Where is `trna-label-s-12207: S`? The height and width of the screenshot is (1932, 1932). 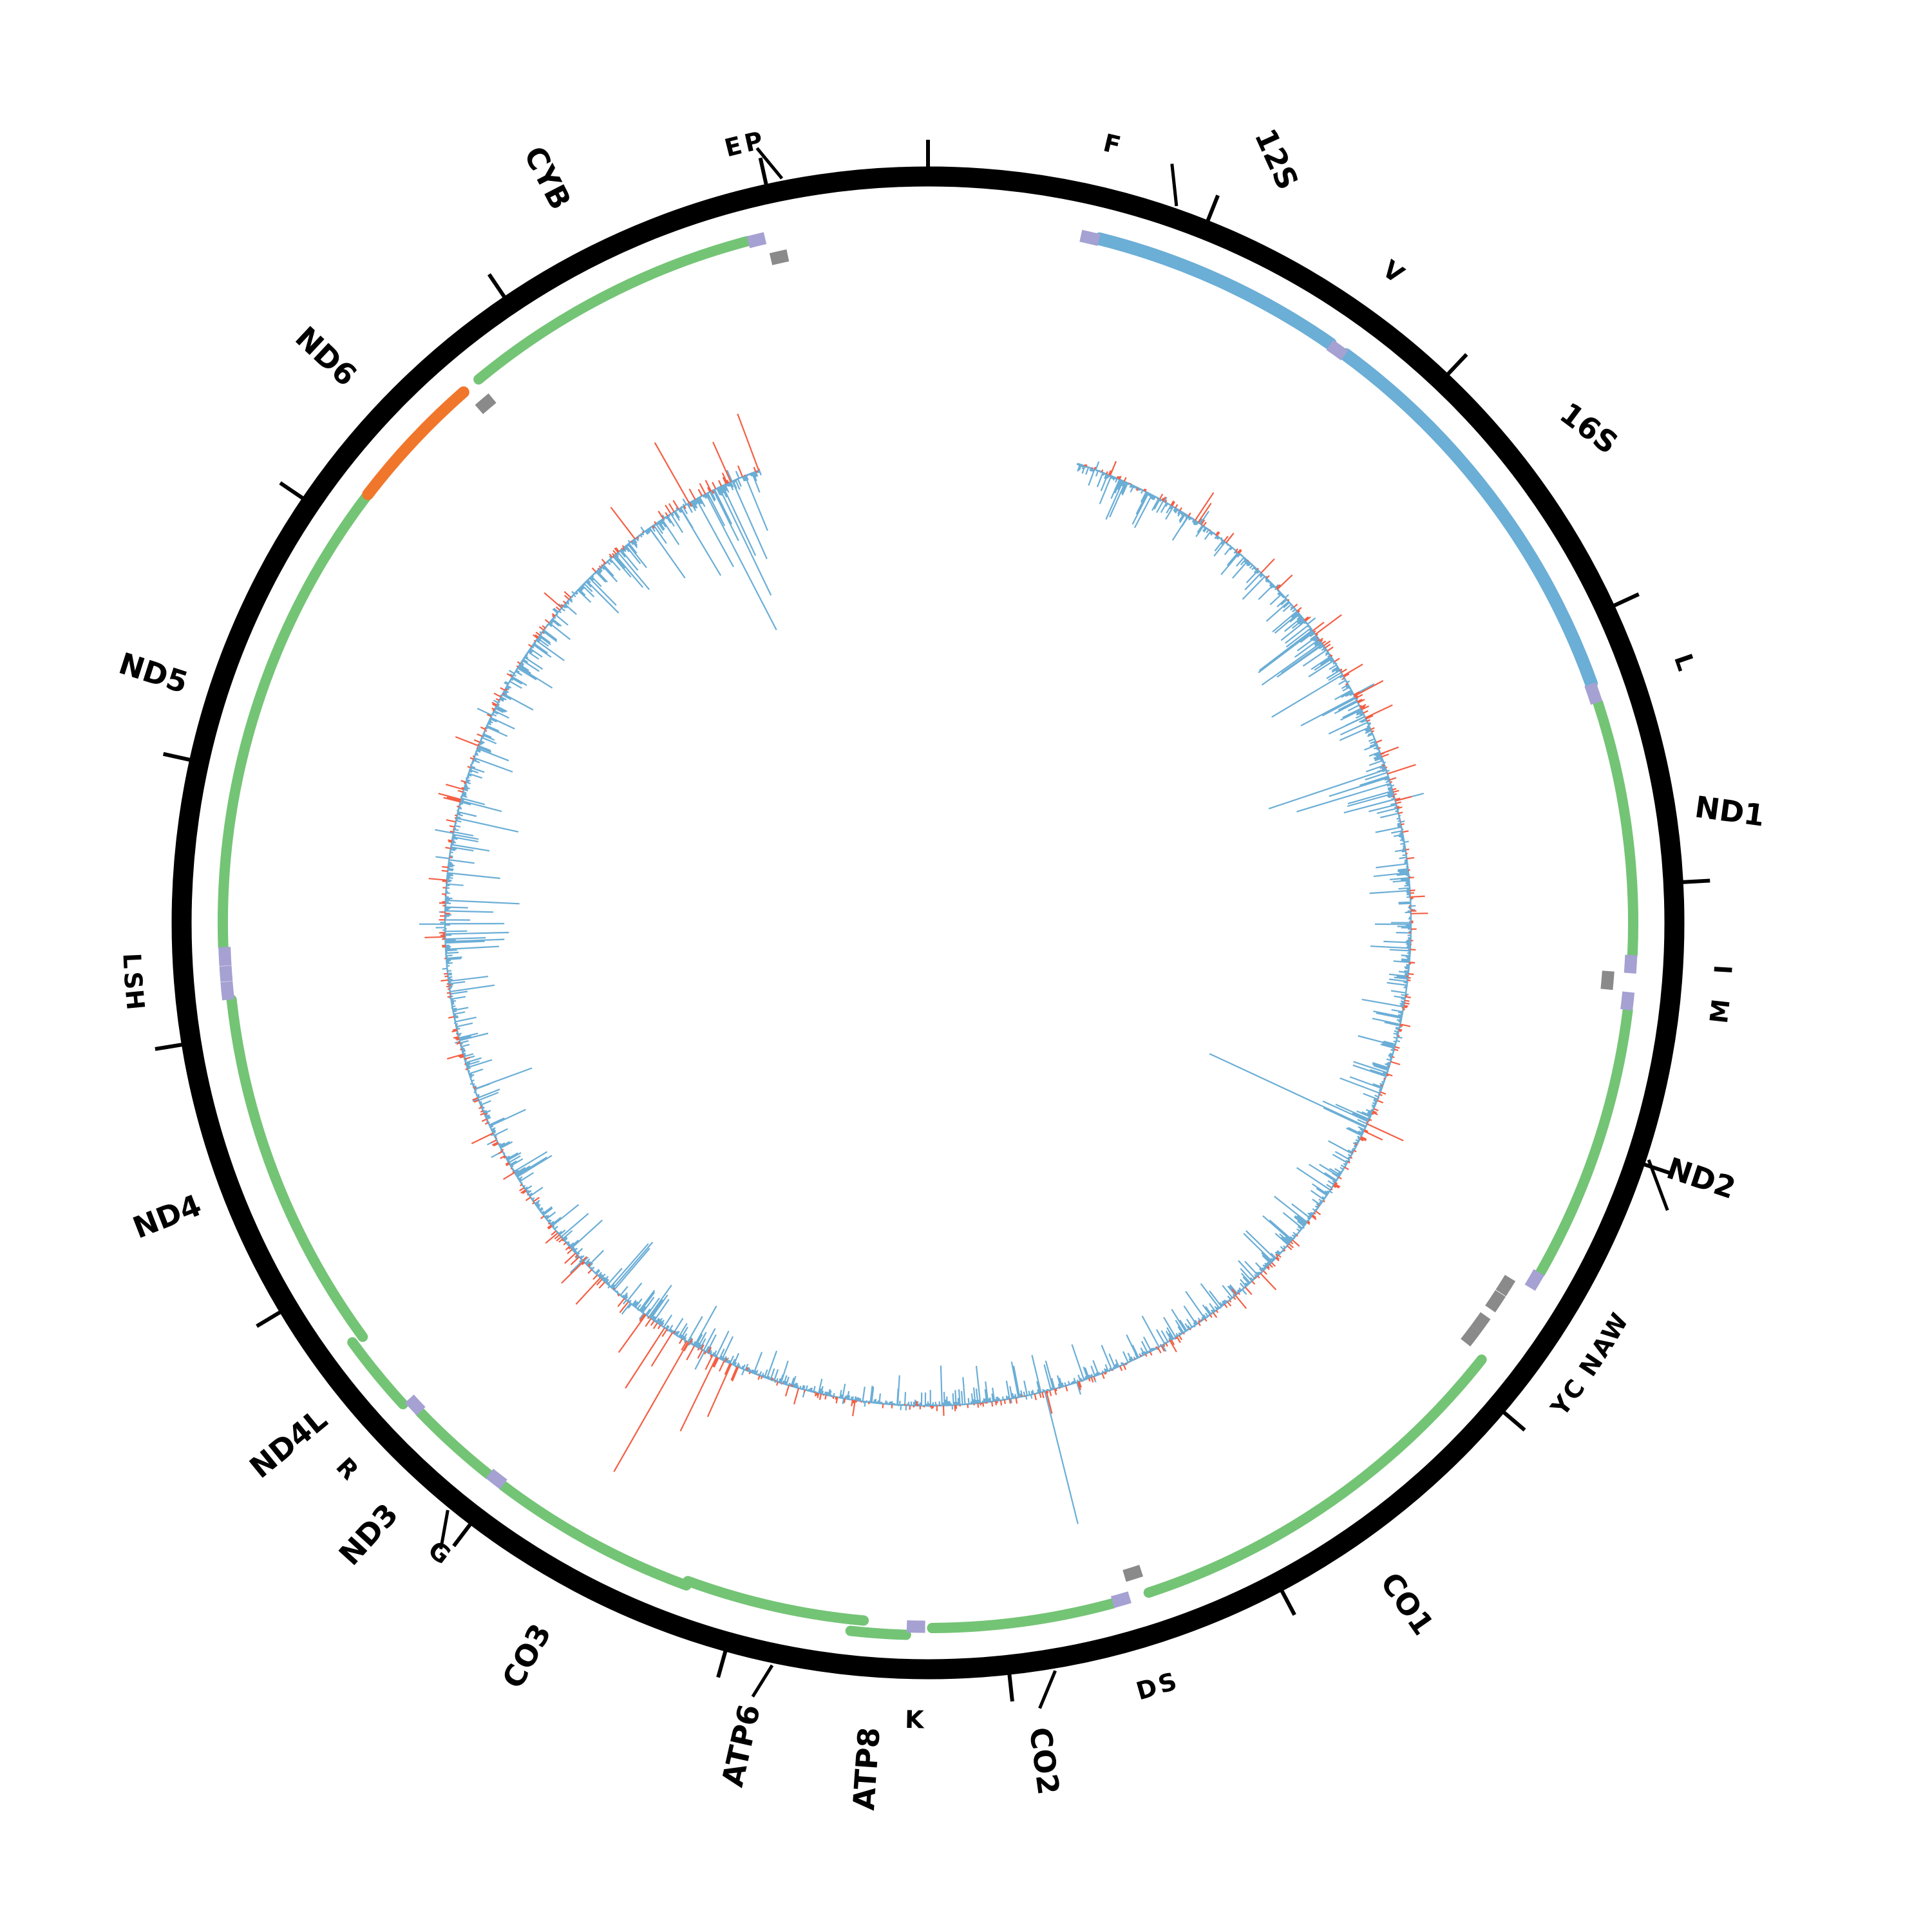
trna-label-s-12207: S is located at coordinates (133, 980).